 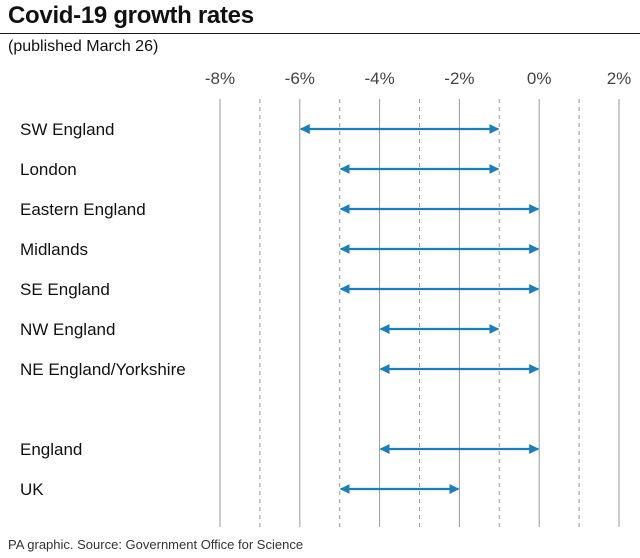 I want to click on x-tick-label: -2%, so click(x=459, y=78).